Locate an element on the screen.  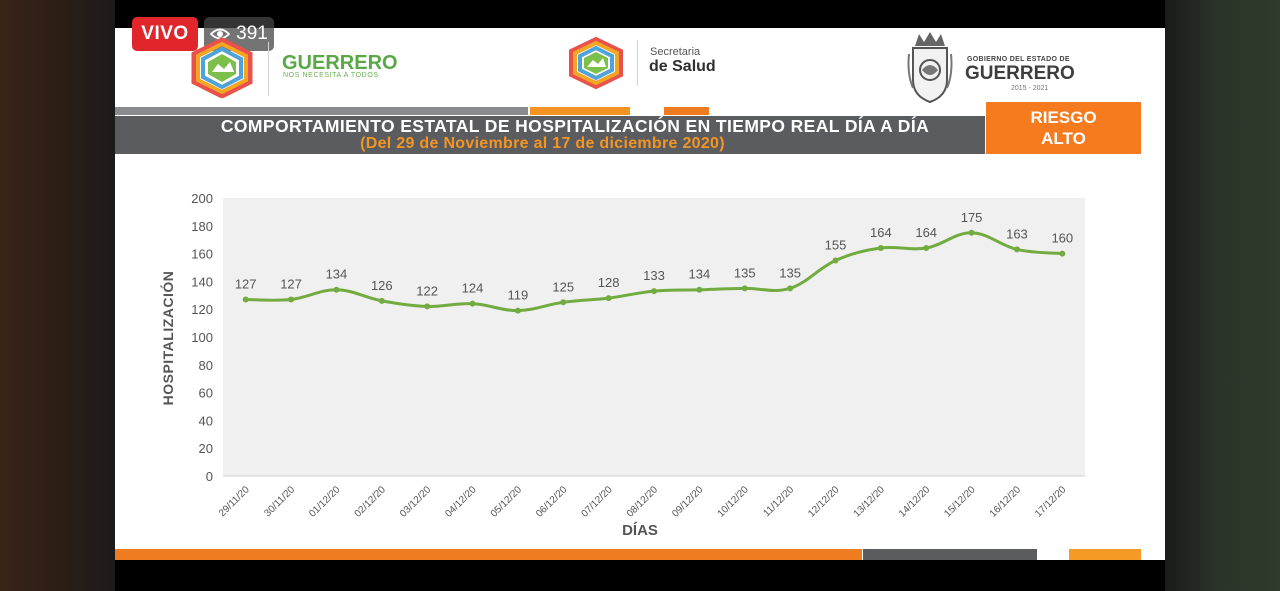
x-axis-title: DÍAS is located at coordinates (640, 530).